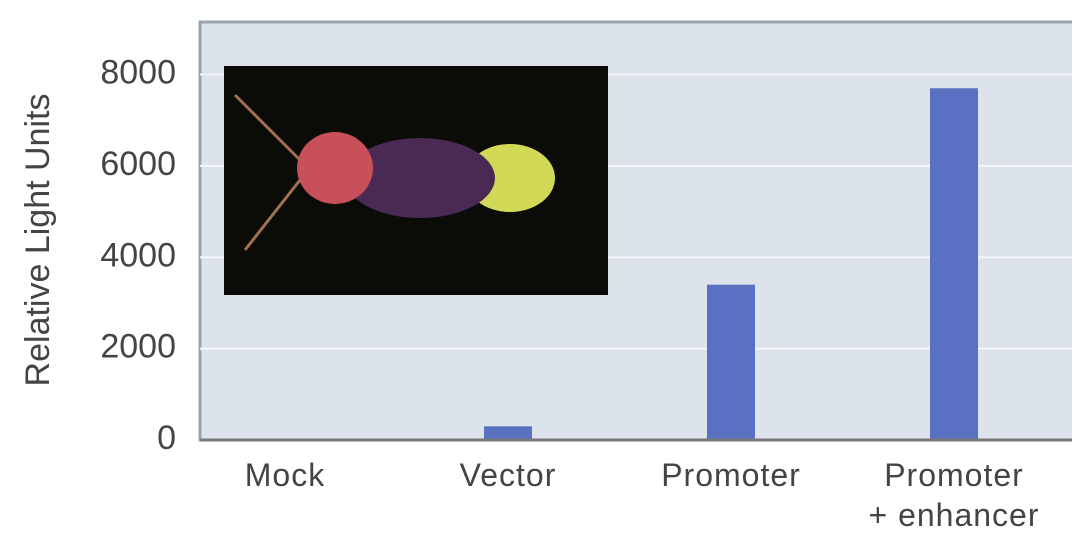  I want to click on x-tick-label: Promoter, so click(731, 475).